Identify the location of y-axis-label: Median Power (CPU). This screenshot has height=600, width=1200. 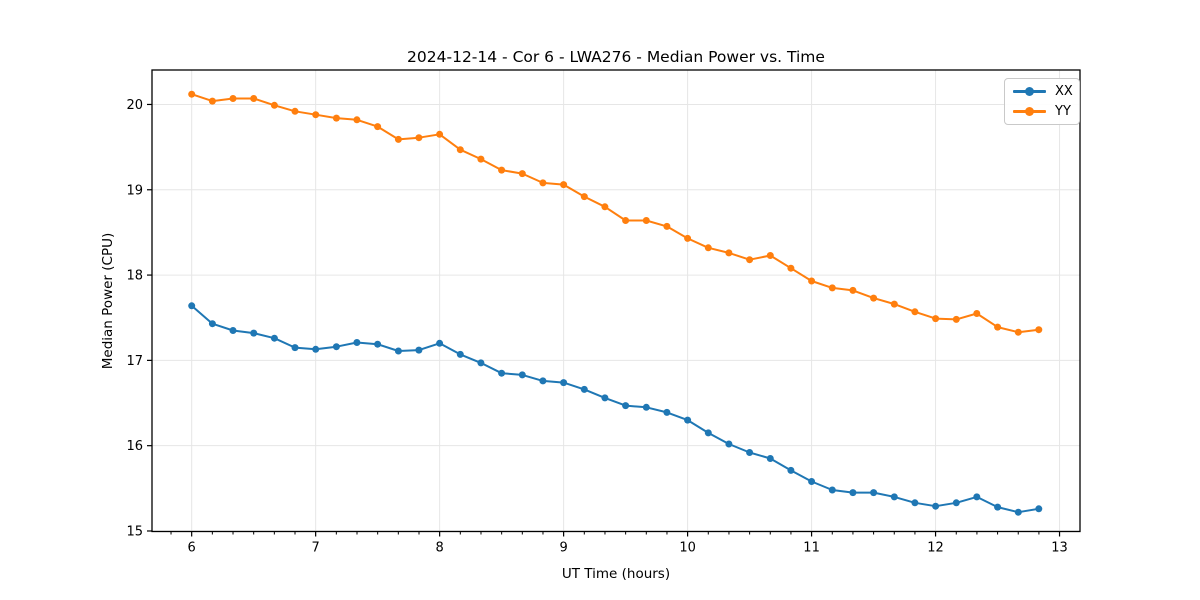
(108, 301).